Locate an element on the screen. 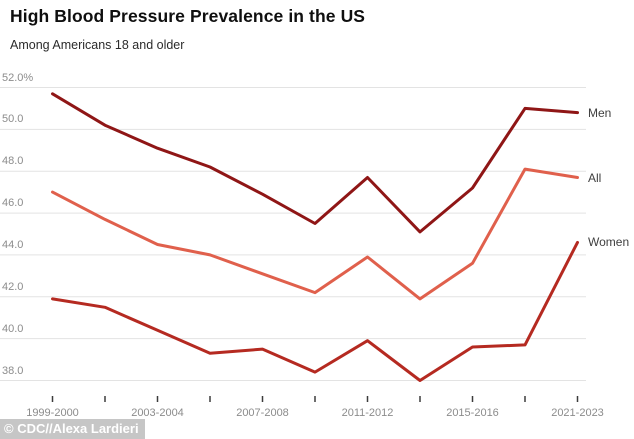 This screenshot has height=439, width=634. series-label-men: Men is located at coordinates (600, 112).